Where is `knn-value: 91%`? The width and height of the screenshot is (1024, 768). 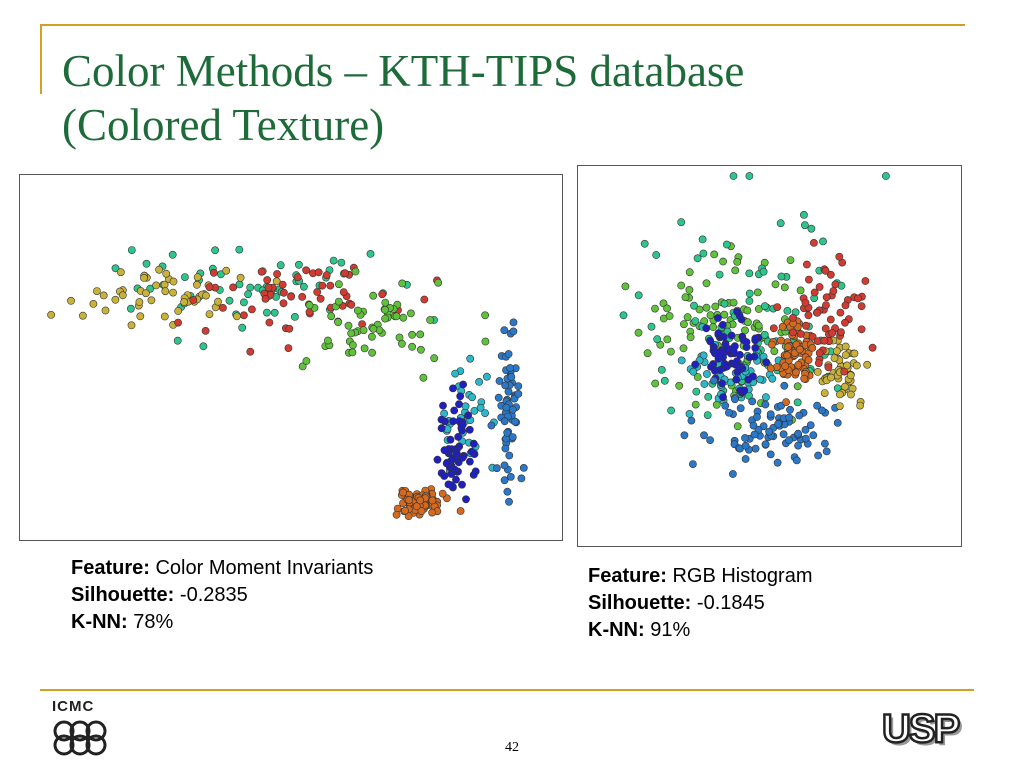
knn-value: 91% is located at coordinates (670, 630).